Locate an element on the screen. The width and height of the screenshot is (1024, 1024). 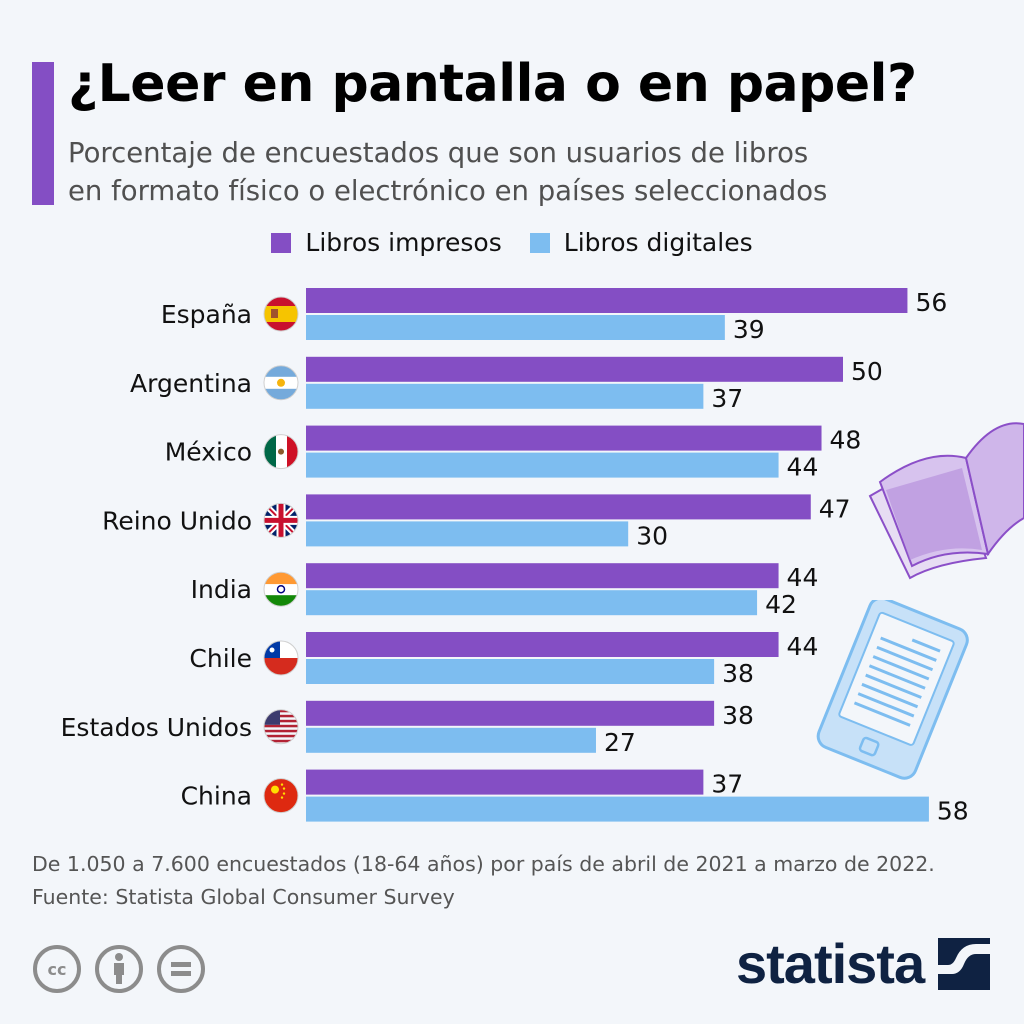
value-label-digital: 42 is located at coordinates (781, 604).